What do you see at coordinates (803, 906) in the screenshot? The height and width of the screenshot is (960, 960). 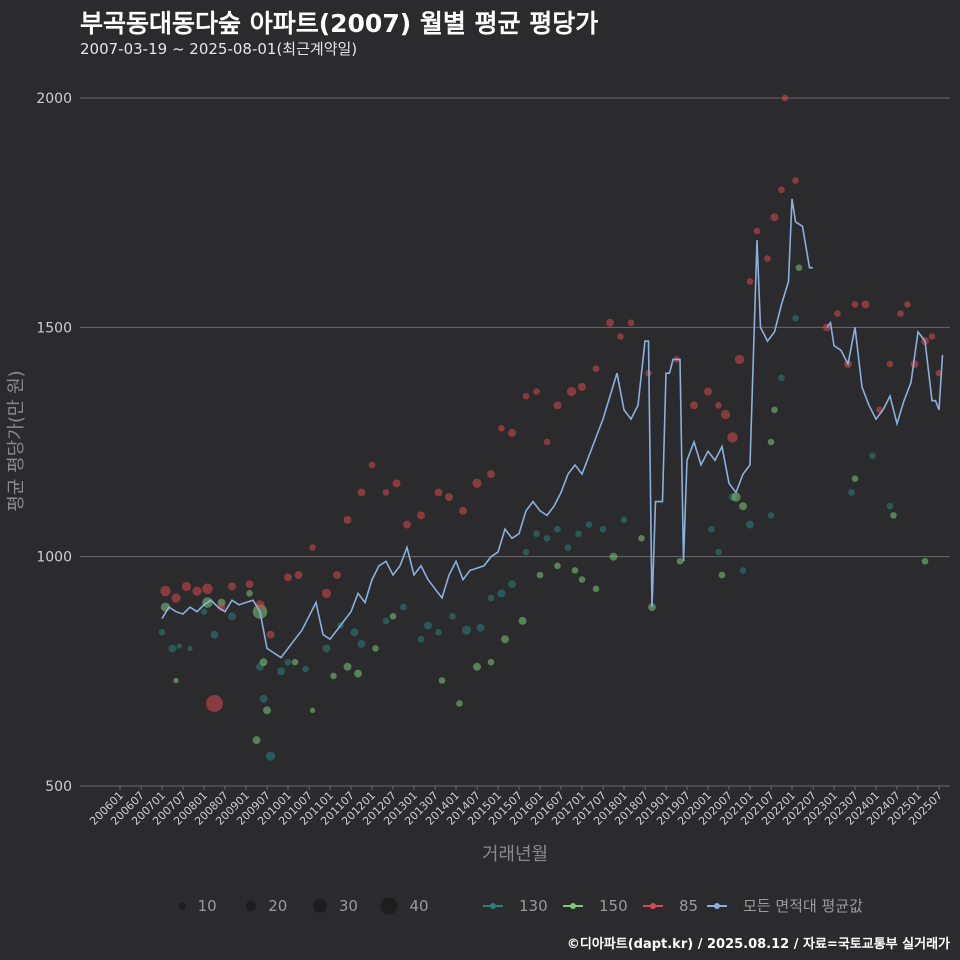 I see `legend-series-label: 모든 면적대 평균값` at bounding box center [803, 906].